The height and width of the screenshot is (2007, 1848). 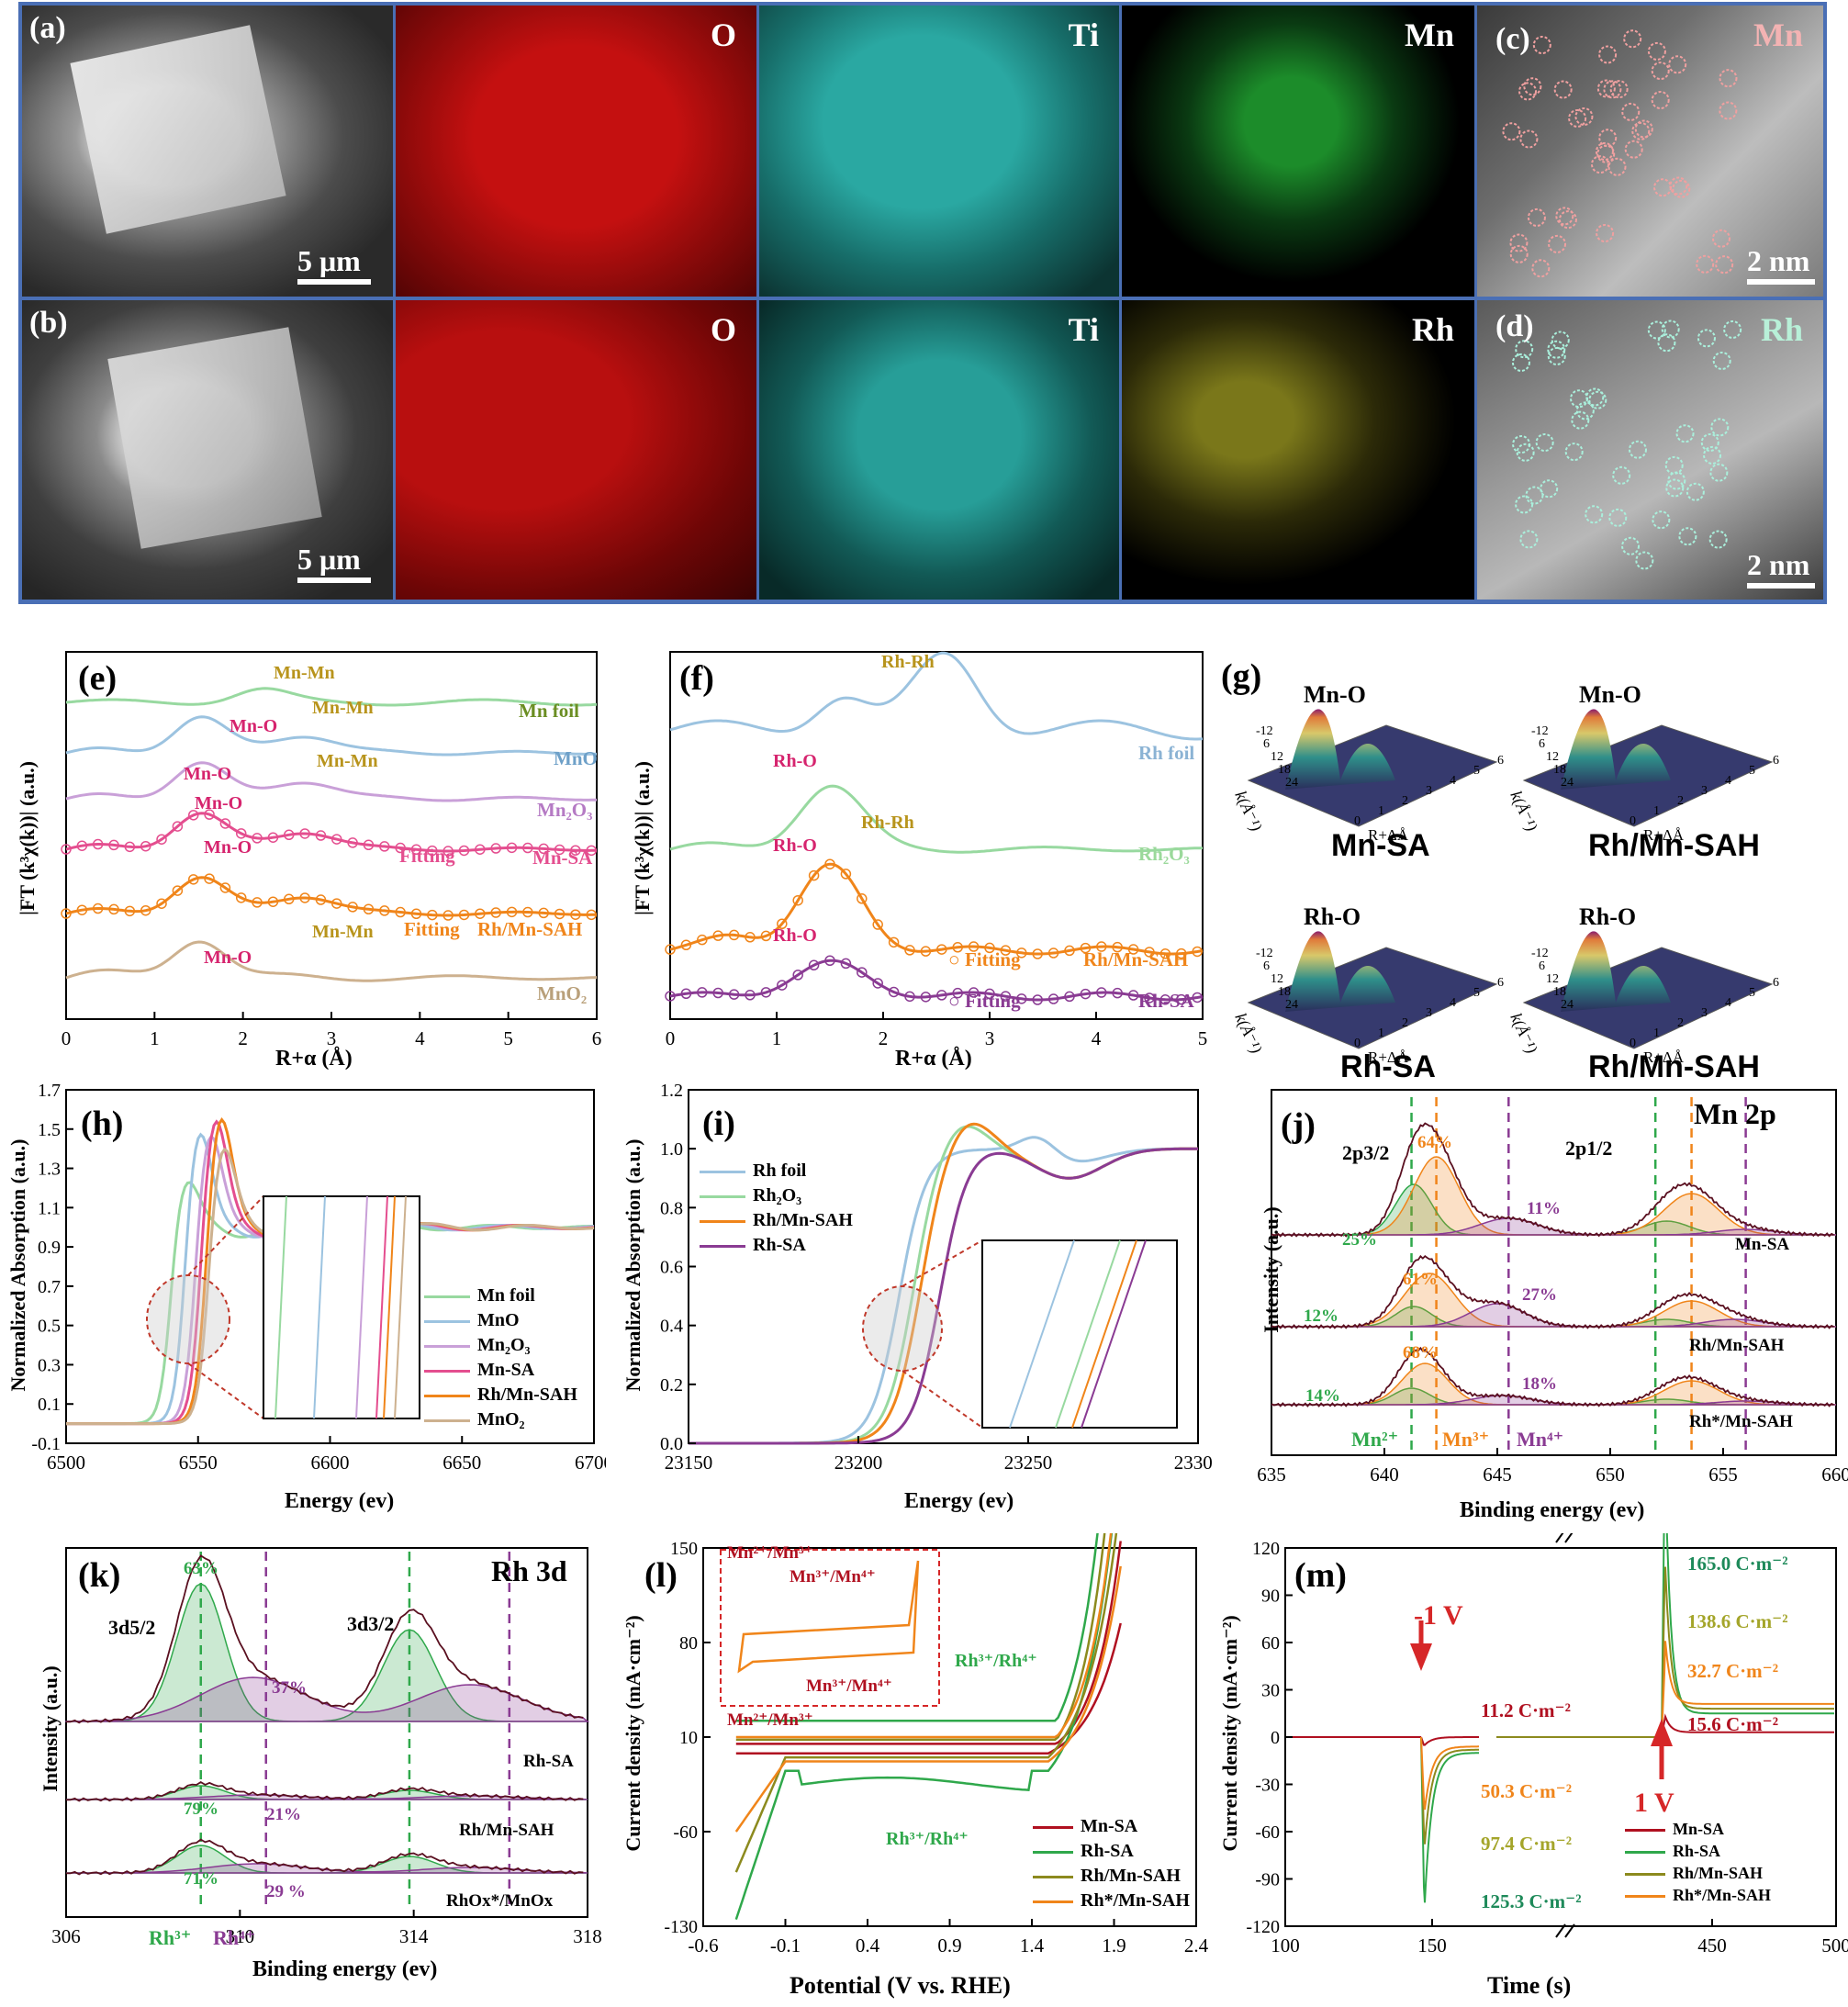 I want to click on panel-label-l: (l), so click(x=661, y=1575).